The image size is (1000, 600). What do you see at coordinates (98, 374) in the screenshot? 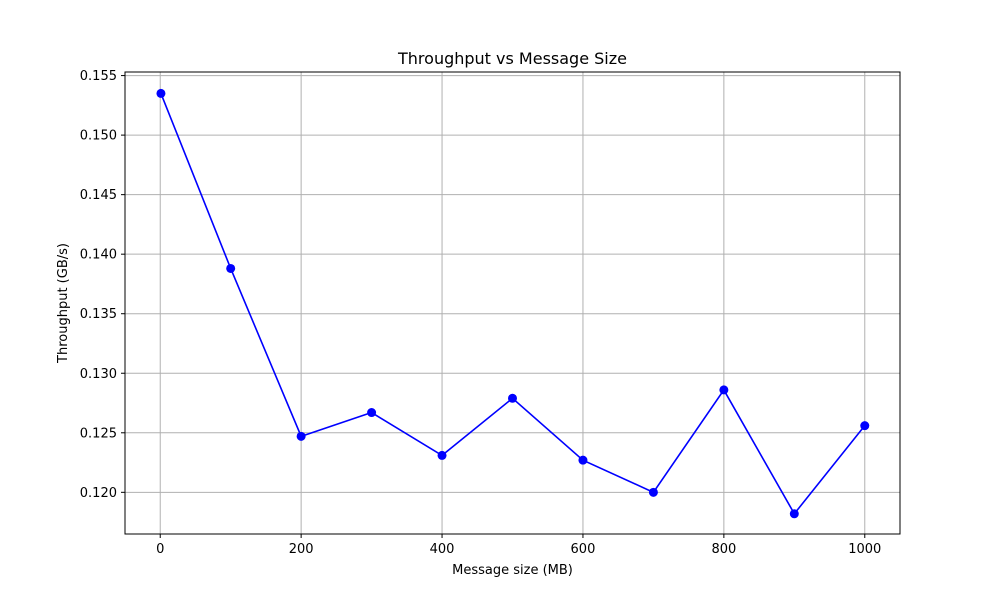
I see `y-tick-label: 0.130` at bounding box center [98, 374].